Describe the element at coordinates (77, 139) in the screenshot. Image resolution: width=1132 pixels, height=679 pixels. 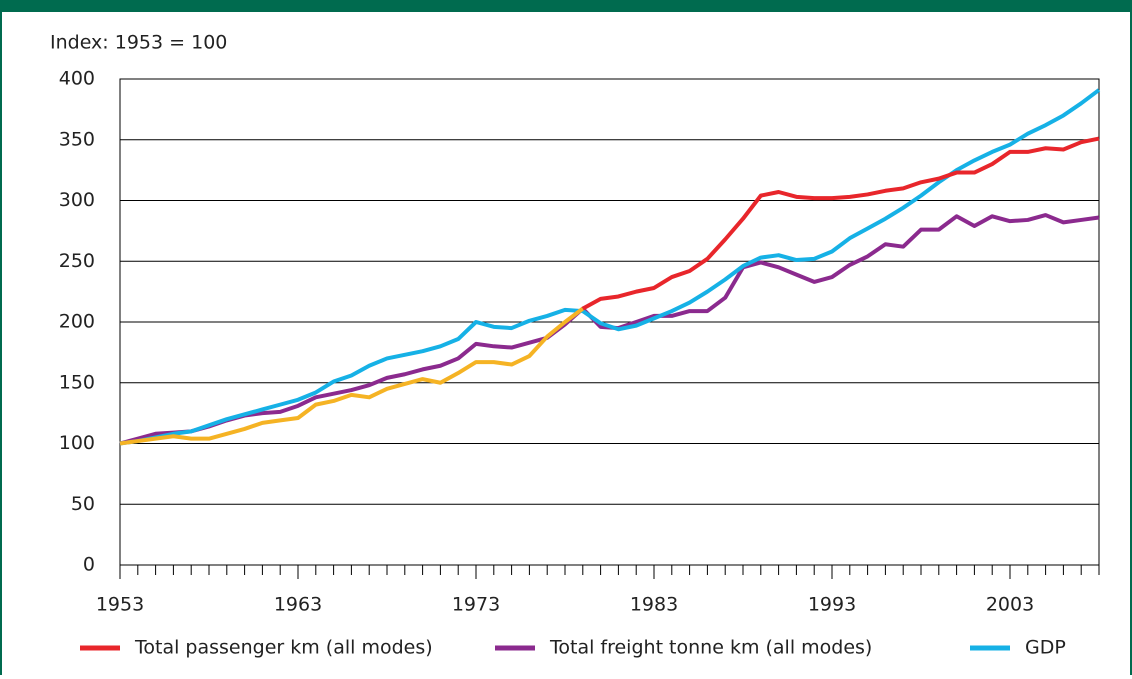
I see `y-tick-label: 350` at that location.